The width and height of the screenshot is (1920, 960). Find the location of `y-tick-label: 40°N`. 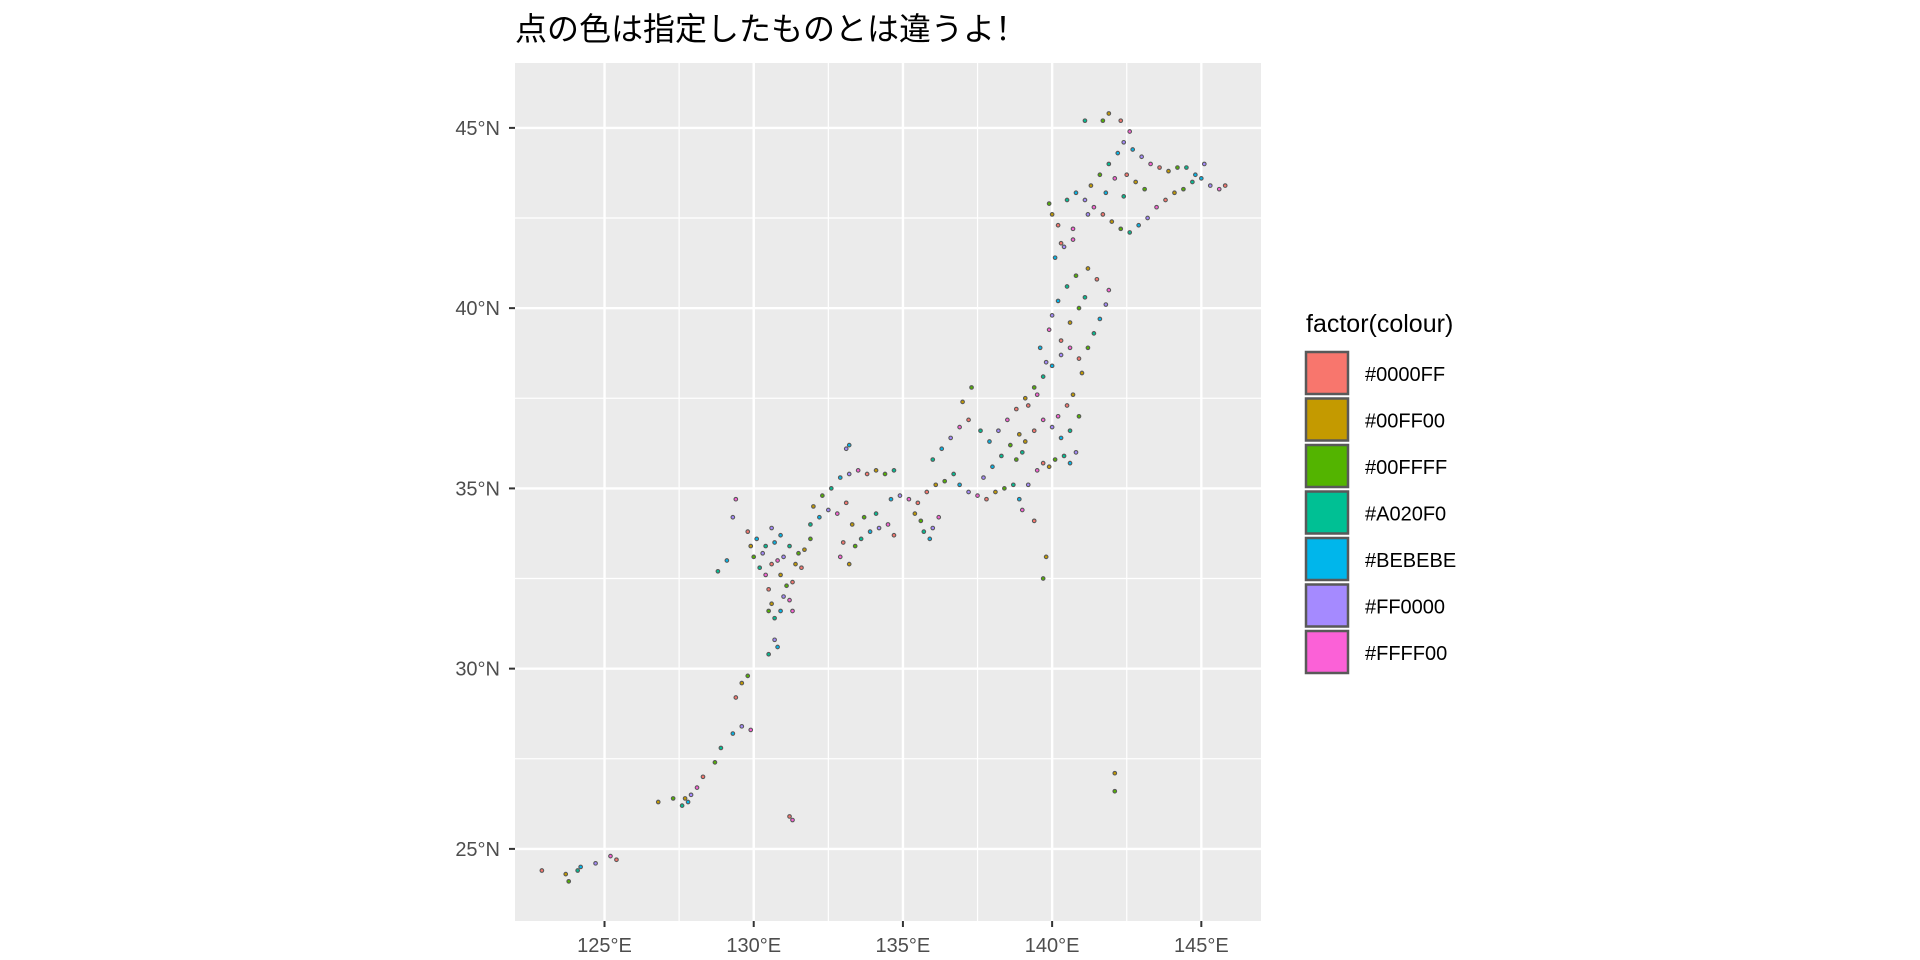

y-tick-label: 40°N is located at coordinates (477, 309).